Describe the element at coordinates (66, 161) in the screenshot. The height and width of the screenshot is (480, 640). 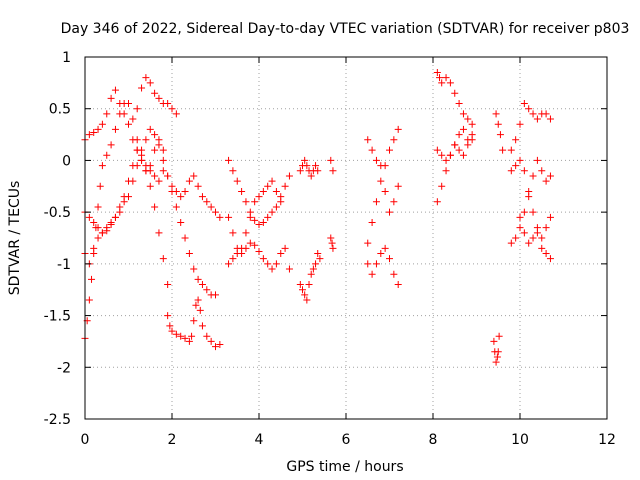
I see `y-tick-label: 0` at that location.